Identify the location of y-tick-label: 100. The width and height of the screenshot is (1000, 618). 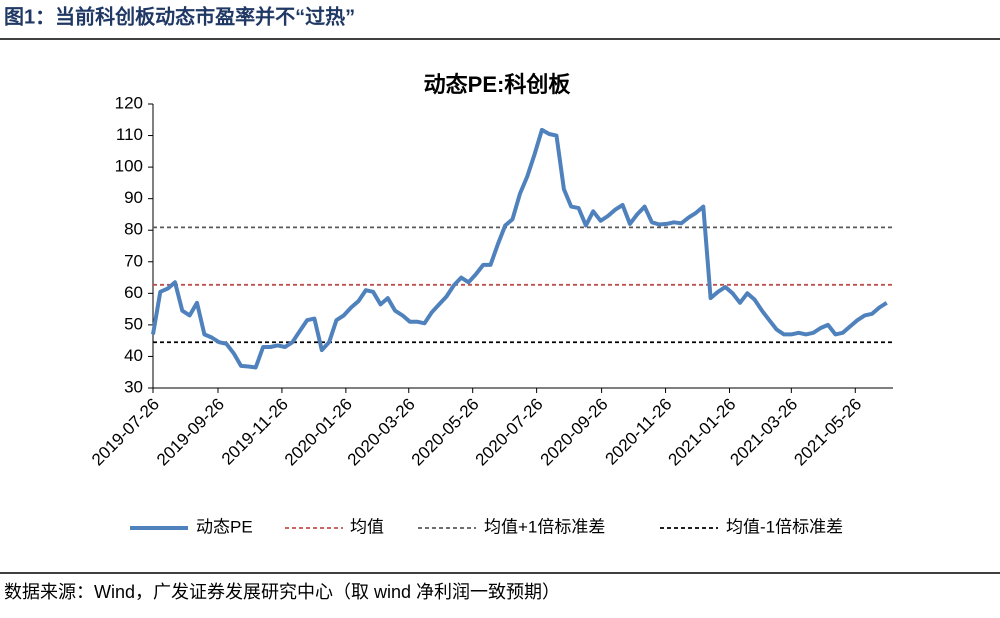
(129, 166).